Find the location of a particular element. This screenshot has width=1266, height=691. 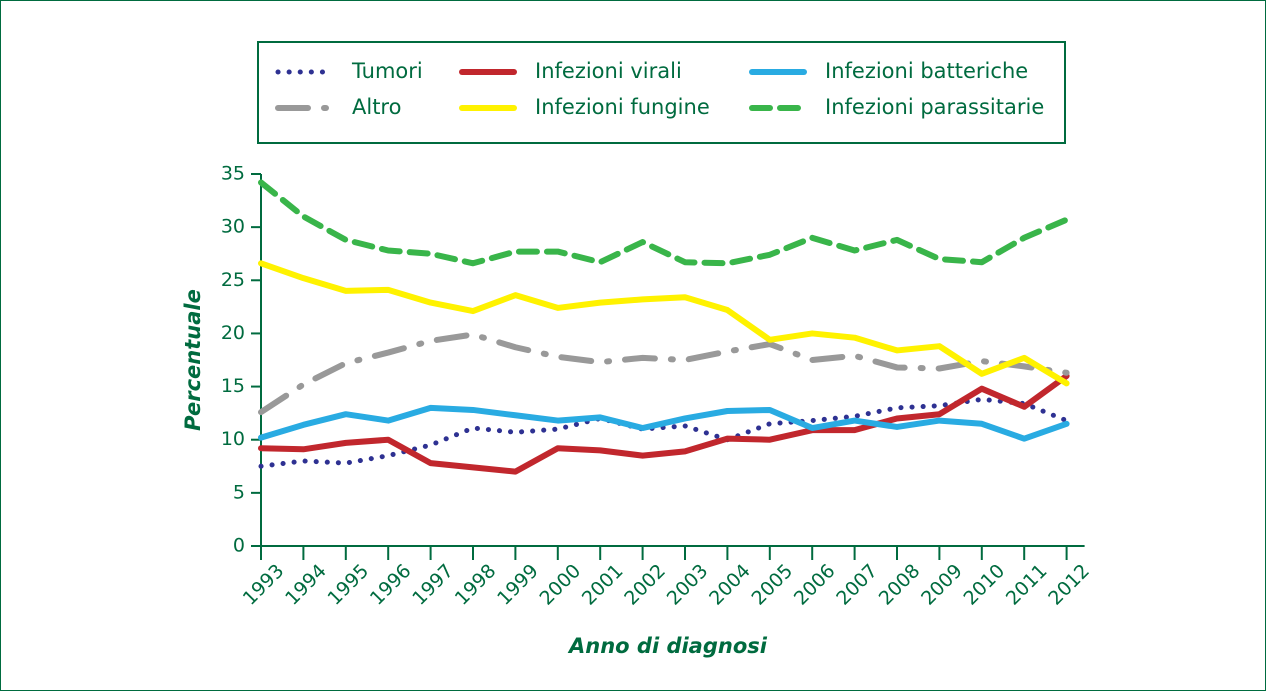

legend-box is located at coordinates (661, 92).